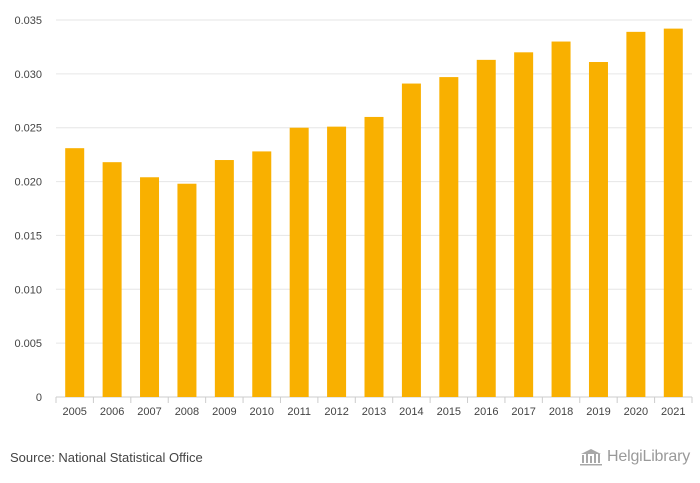  What do you see at coordinates (648, 456) in the screenshot?
I see `logo-text: HelgiLibrary` at bounding box center [648, 456].